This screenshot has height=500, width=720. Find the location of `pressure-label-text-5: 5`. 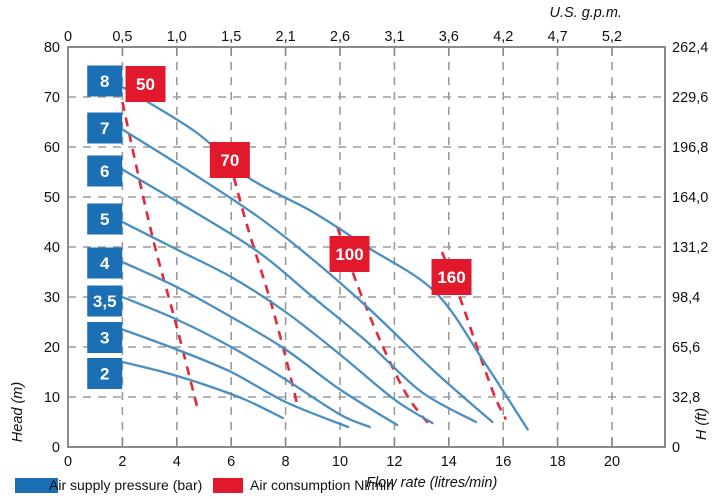

pressure-label-text-5: 5 is located at coordinates (104, 219).